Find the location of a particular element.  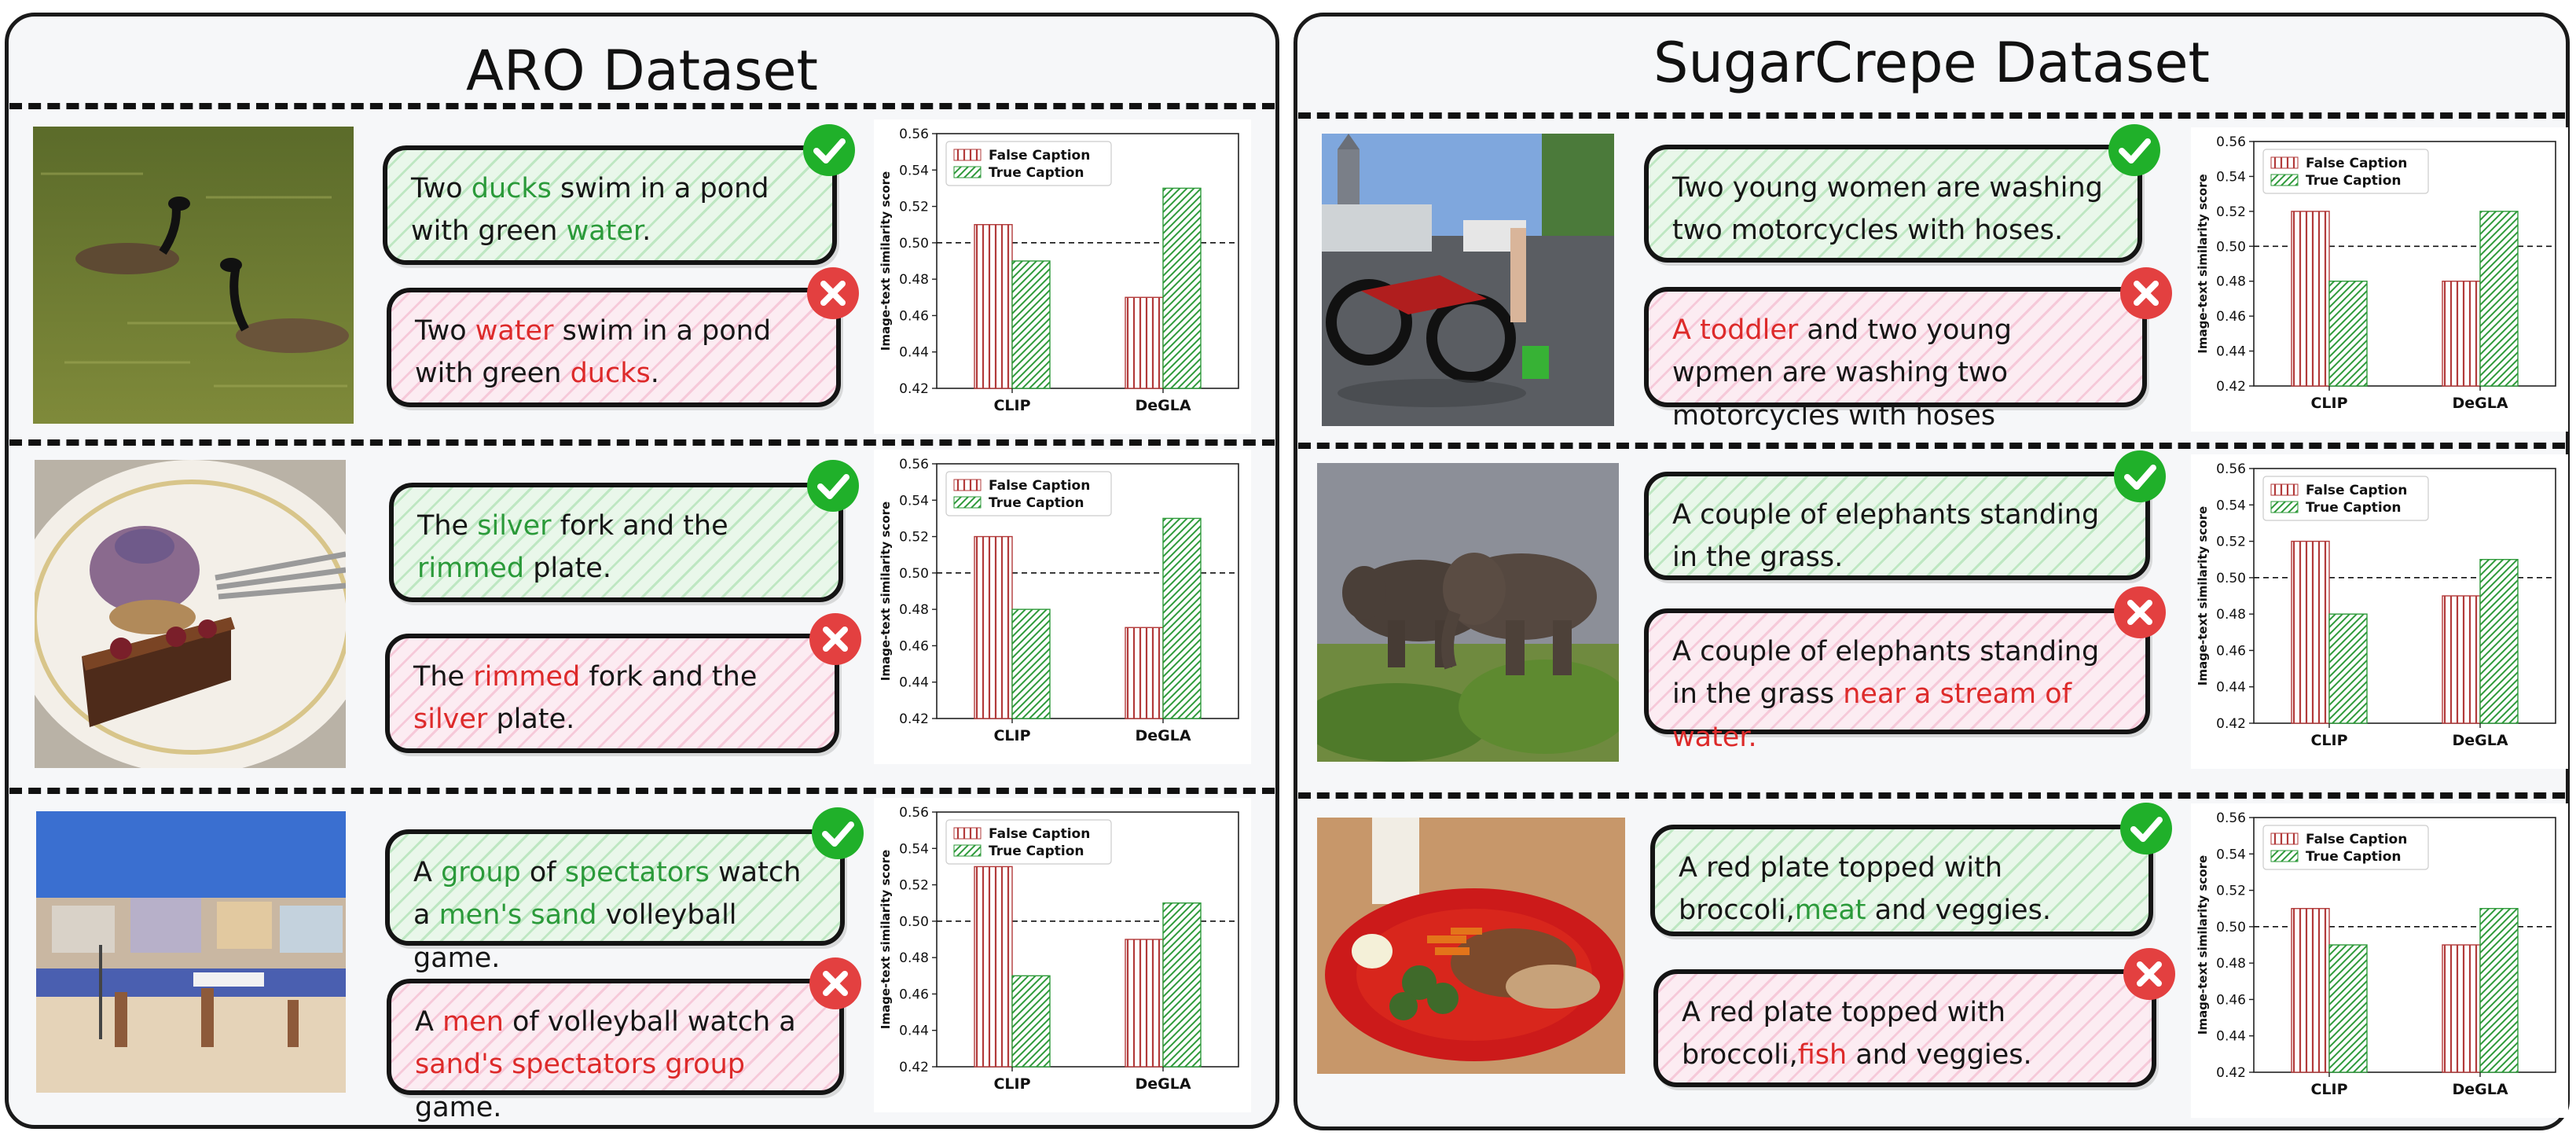

highlighted-word: ducks is located at coordinates (511, 189).